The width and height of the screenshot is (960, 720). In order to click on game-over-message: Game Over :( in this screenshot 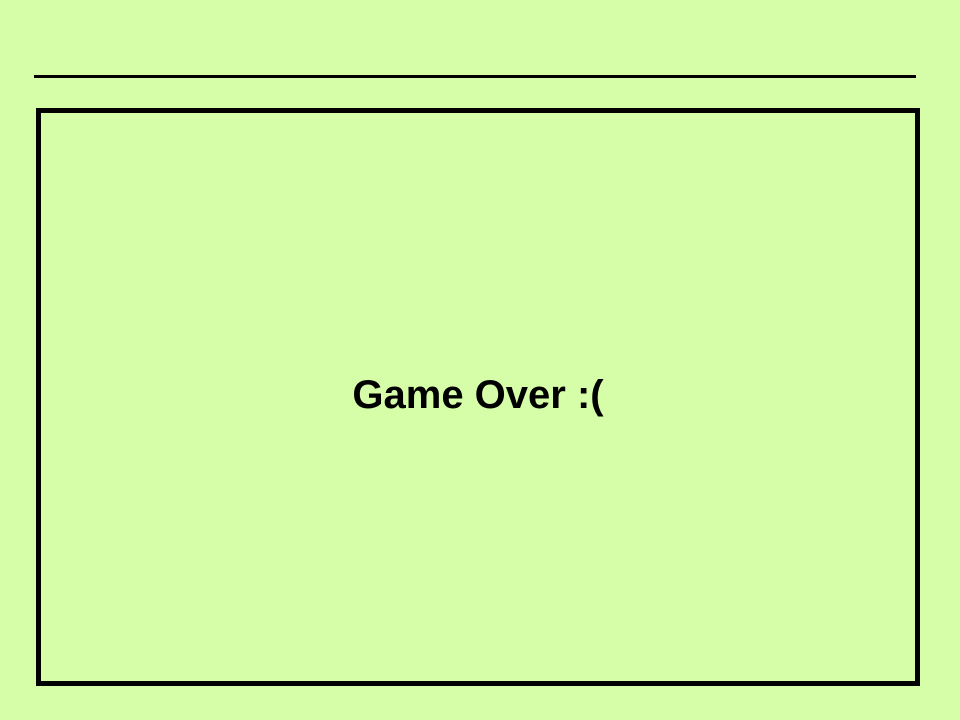, I will do `click(478, 395)`.